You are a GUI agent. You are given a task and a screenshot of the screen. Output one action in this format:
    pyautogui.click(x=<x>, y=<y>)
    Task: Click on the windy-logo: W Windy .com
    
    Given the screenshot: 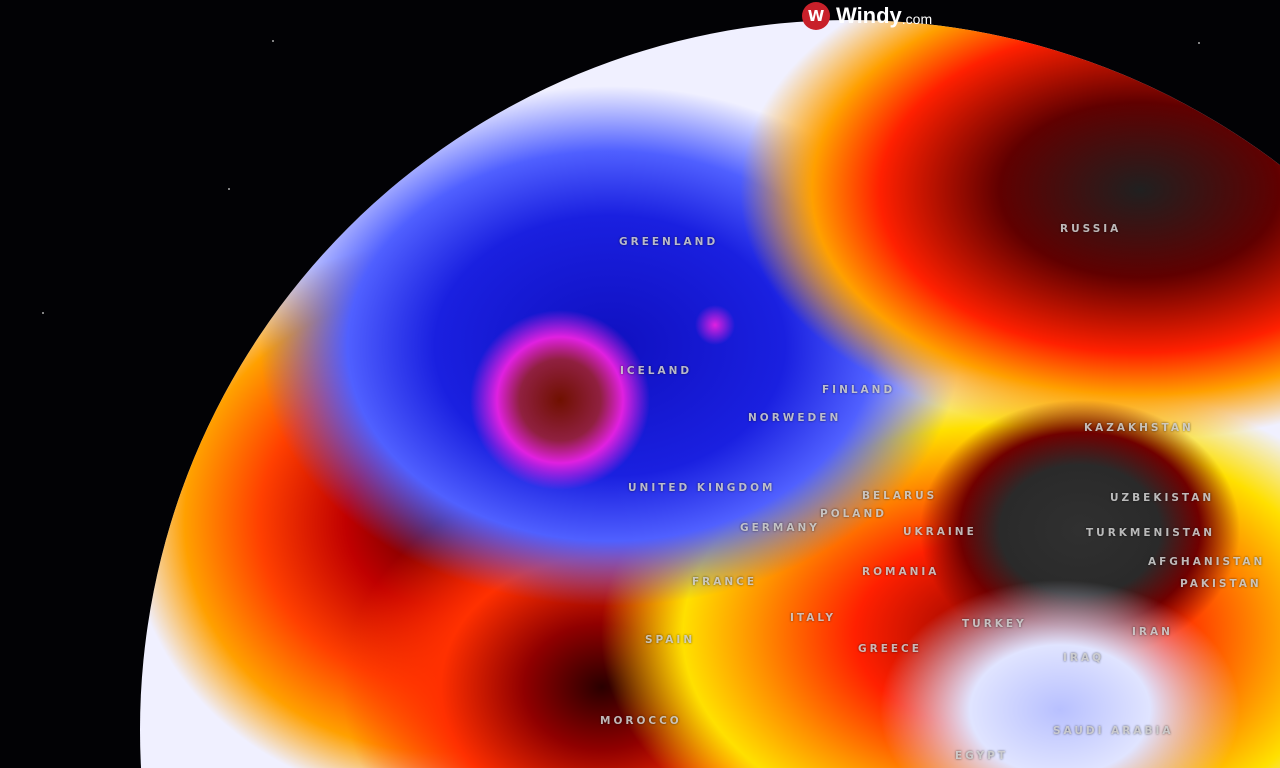 What is the action you would take?
    pyautogui.click(x=867, y=16)
    